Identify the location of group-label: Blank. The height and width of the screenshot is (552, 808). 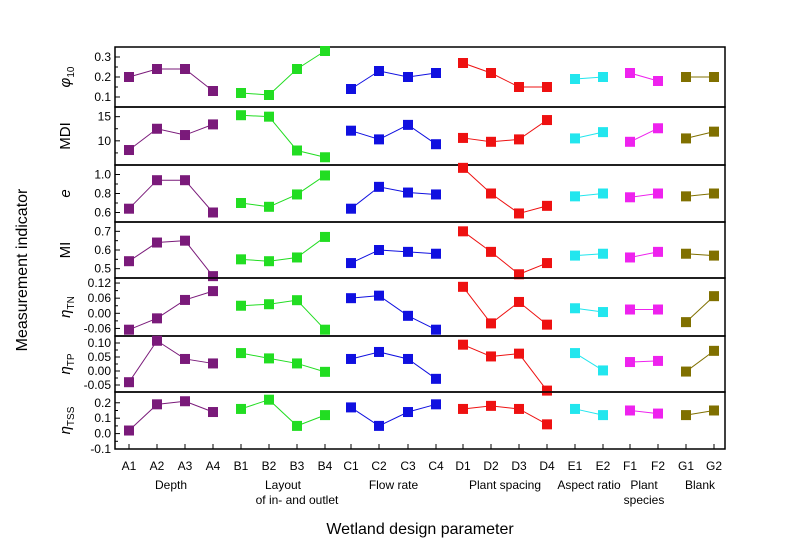
(700, 485).